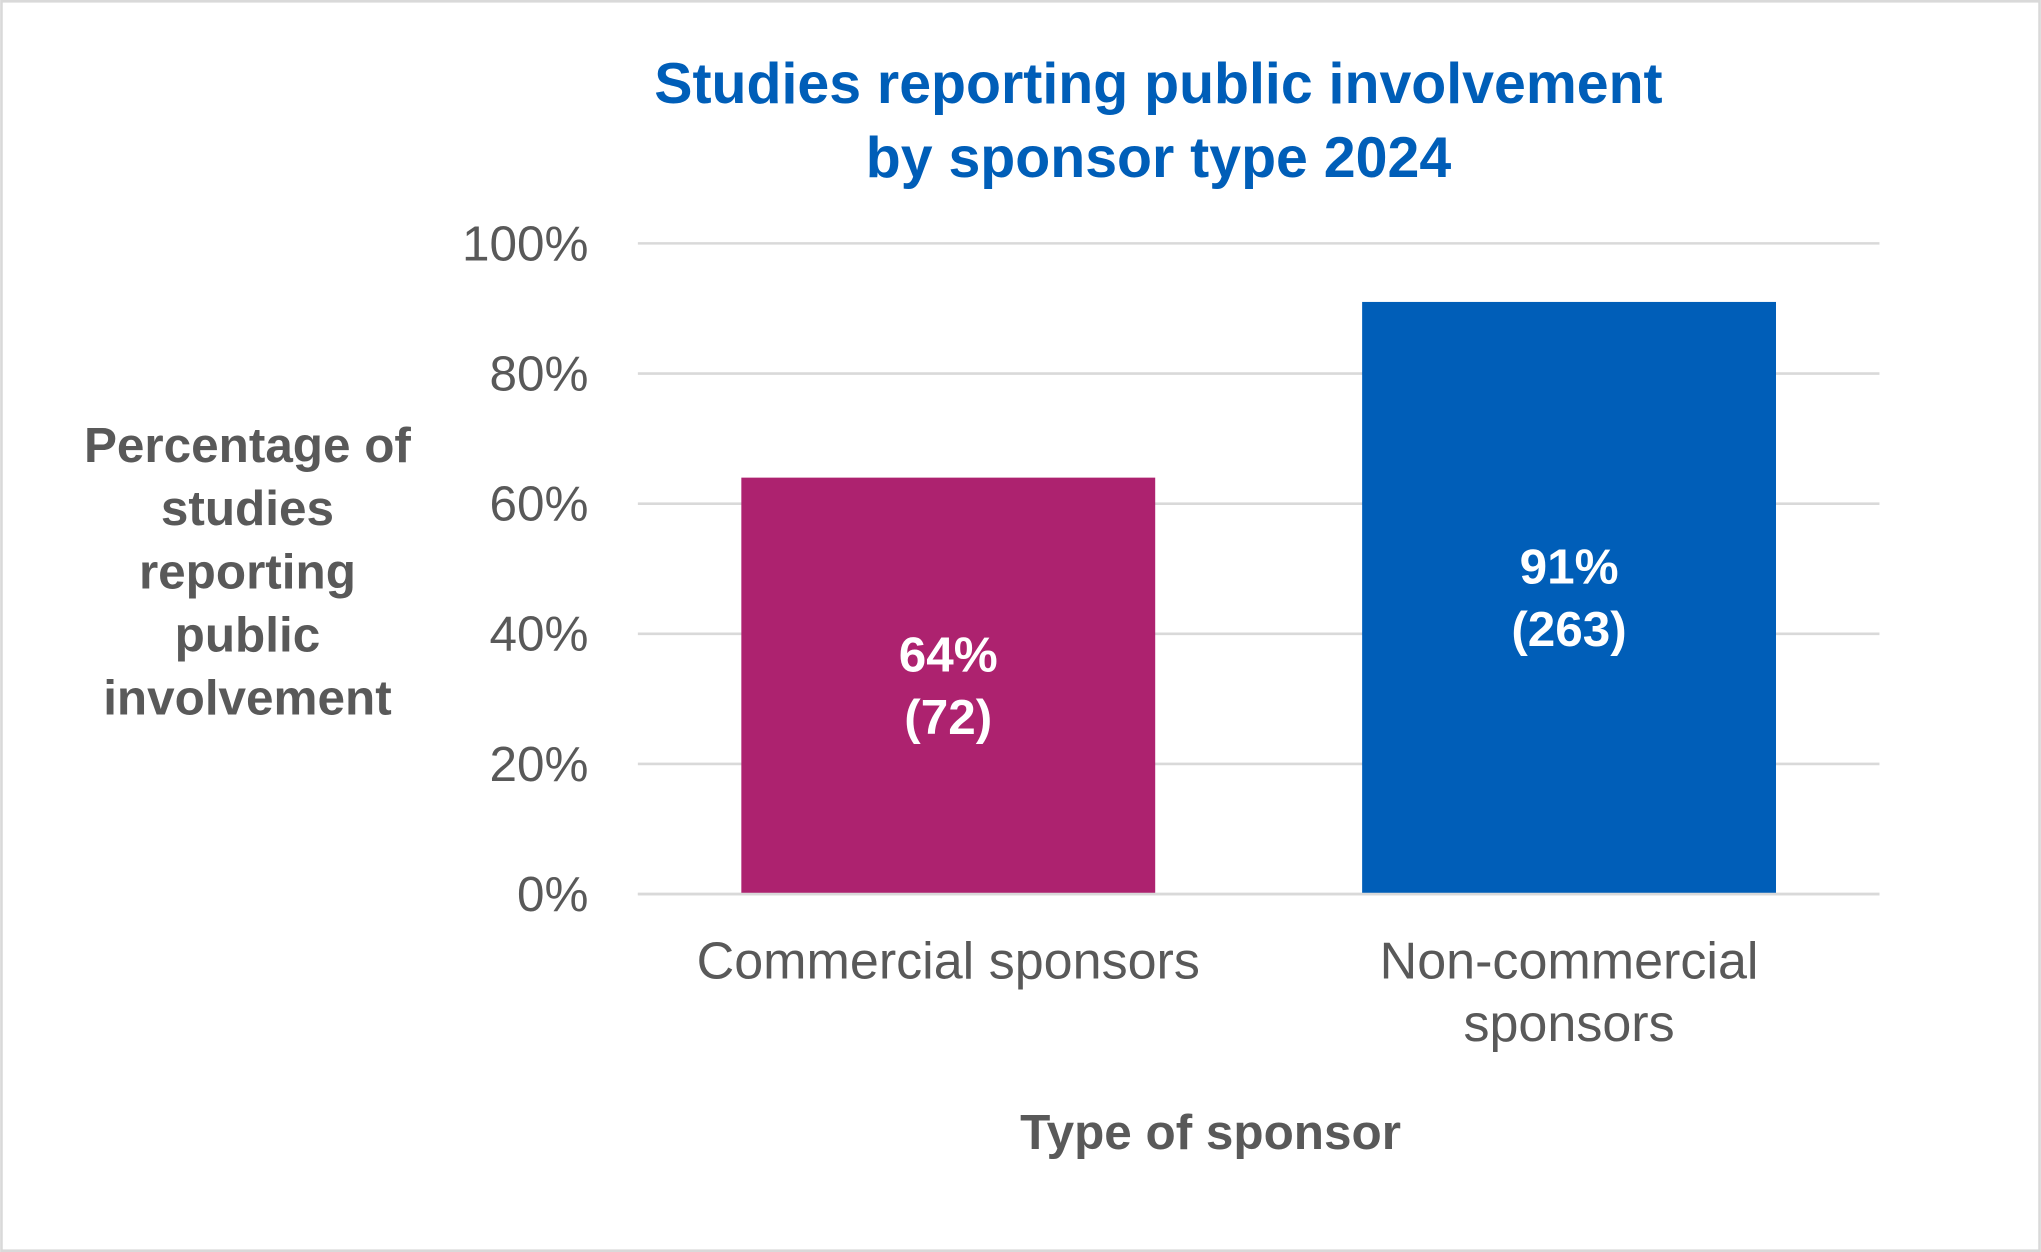 The image size is (2041, 1252). What do you see at coordinates (247, 697) in the screenshot?
I see `y-axis-title-line: involvement` at bounding box center [247, 697].